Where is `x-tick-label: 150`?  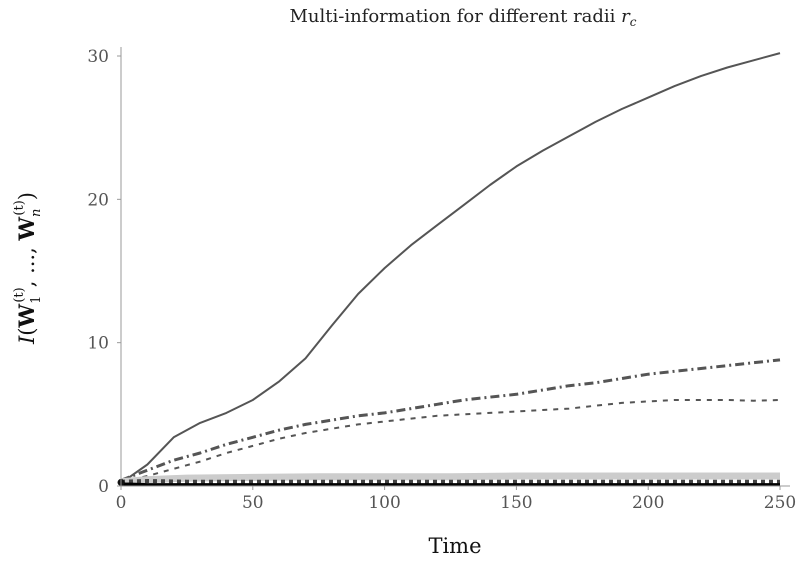 x-tick-label: 150 is located at coordinates (516, 503).